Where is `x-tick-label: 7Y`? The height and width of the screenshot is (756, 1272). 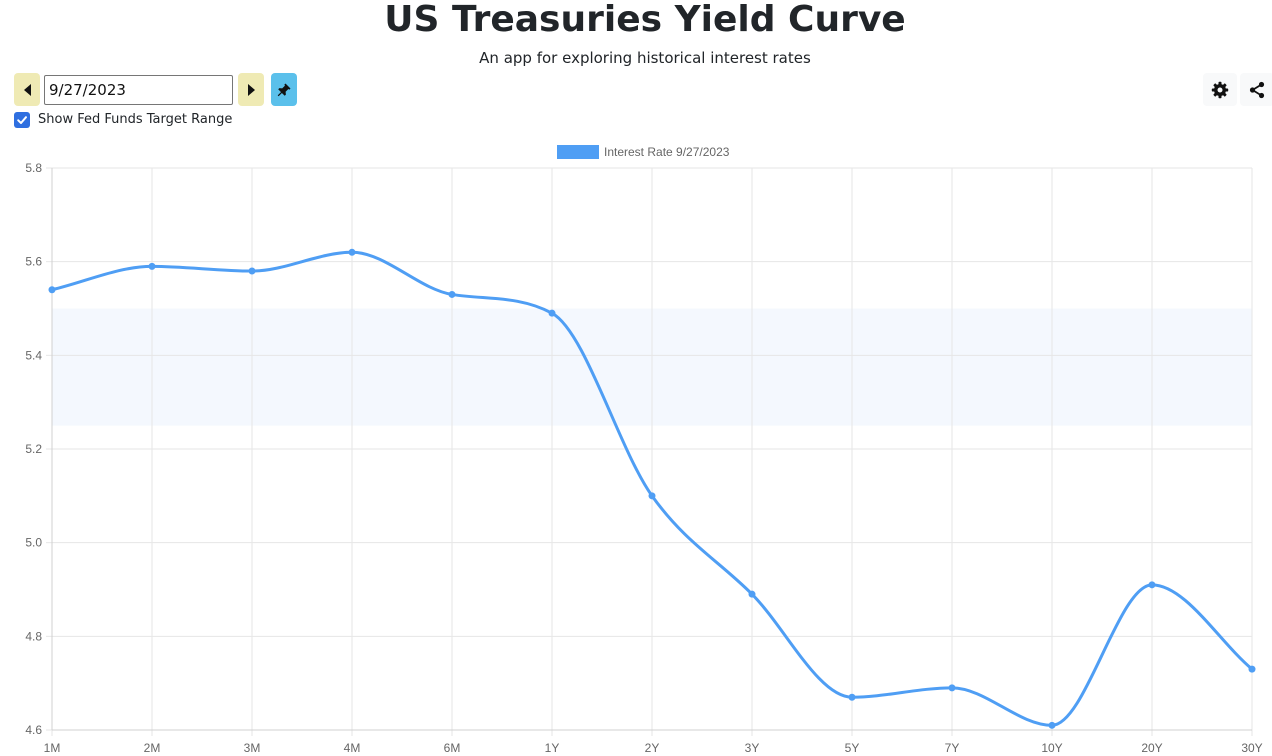
x-tick-label: 7Y is located at coordinates (952, 748).